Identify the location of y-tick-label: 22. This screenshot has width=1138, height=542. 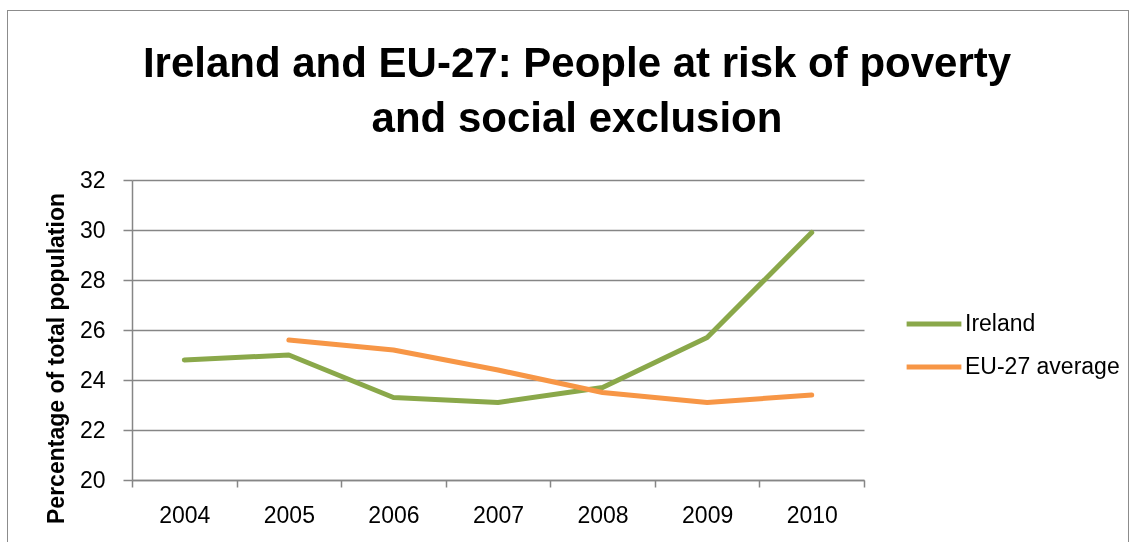
(92, 429).